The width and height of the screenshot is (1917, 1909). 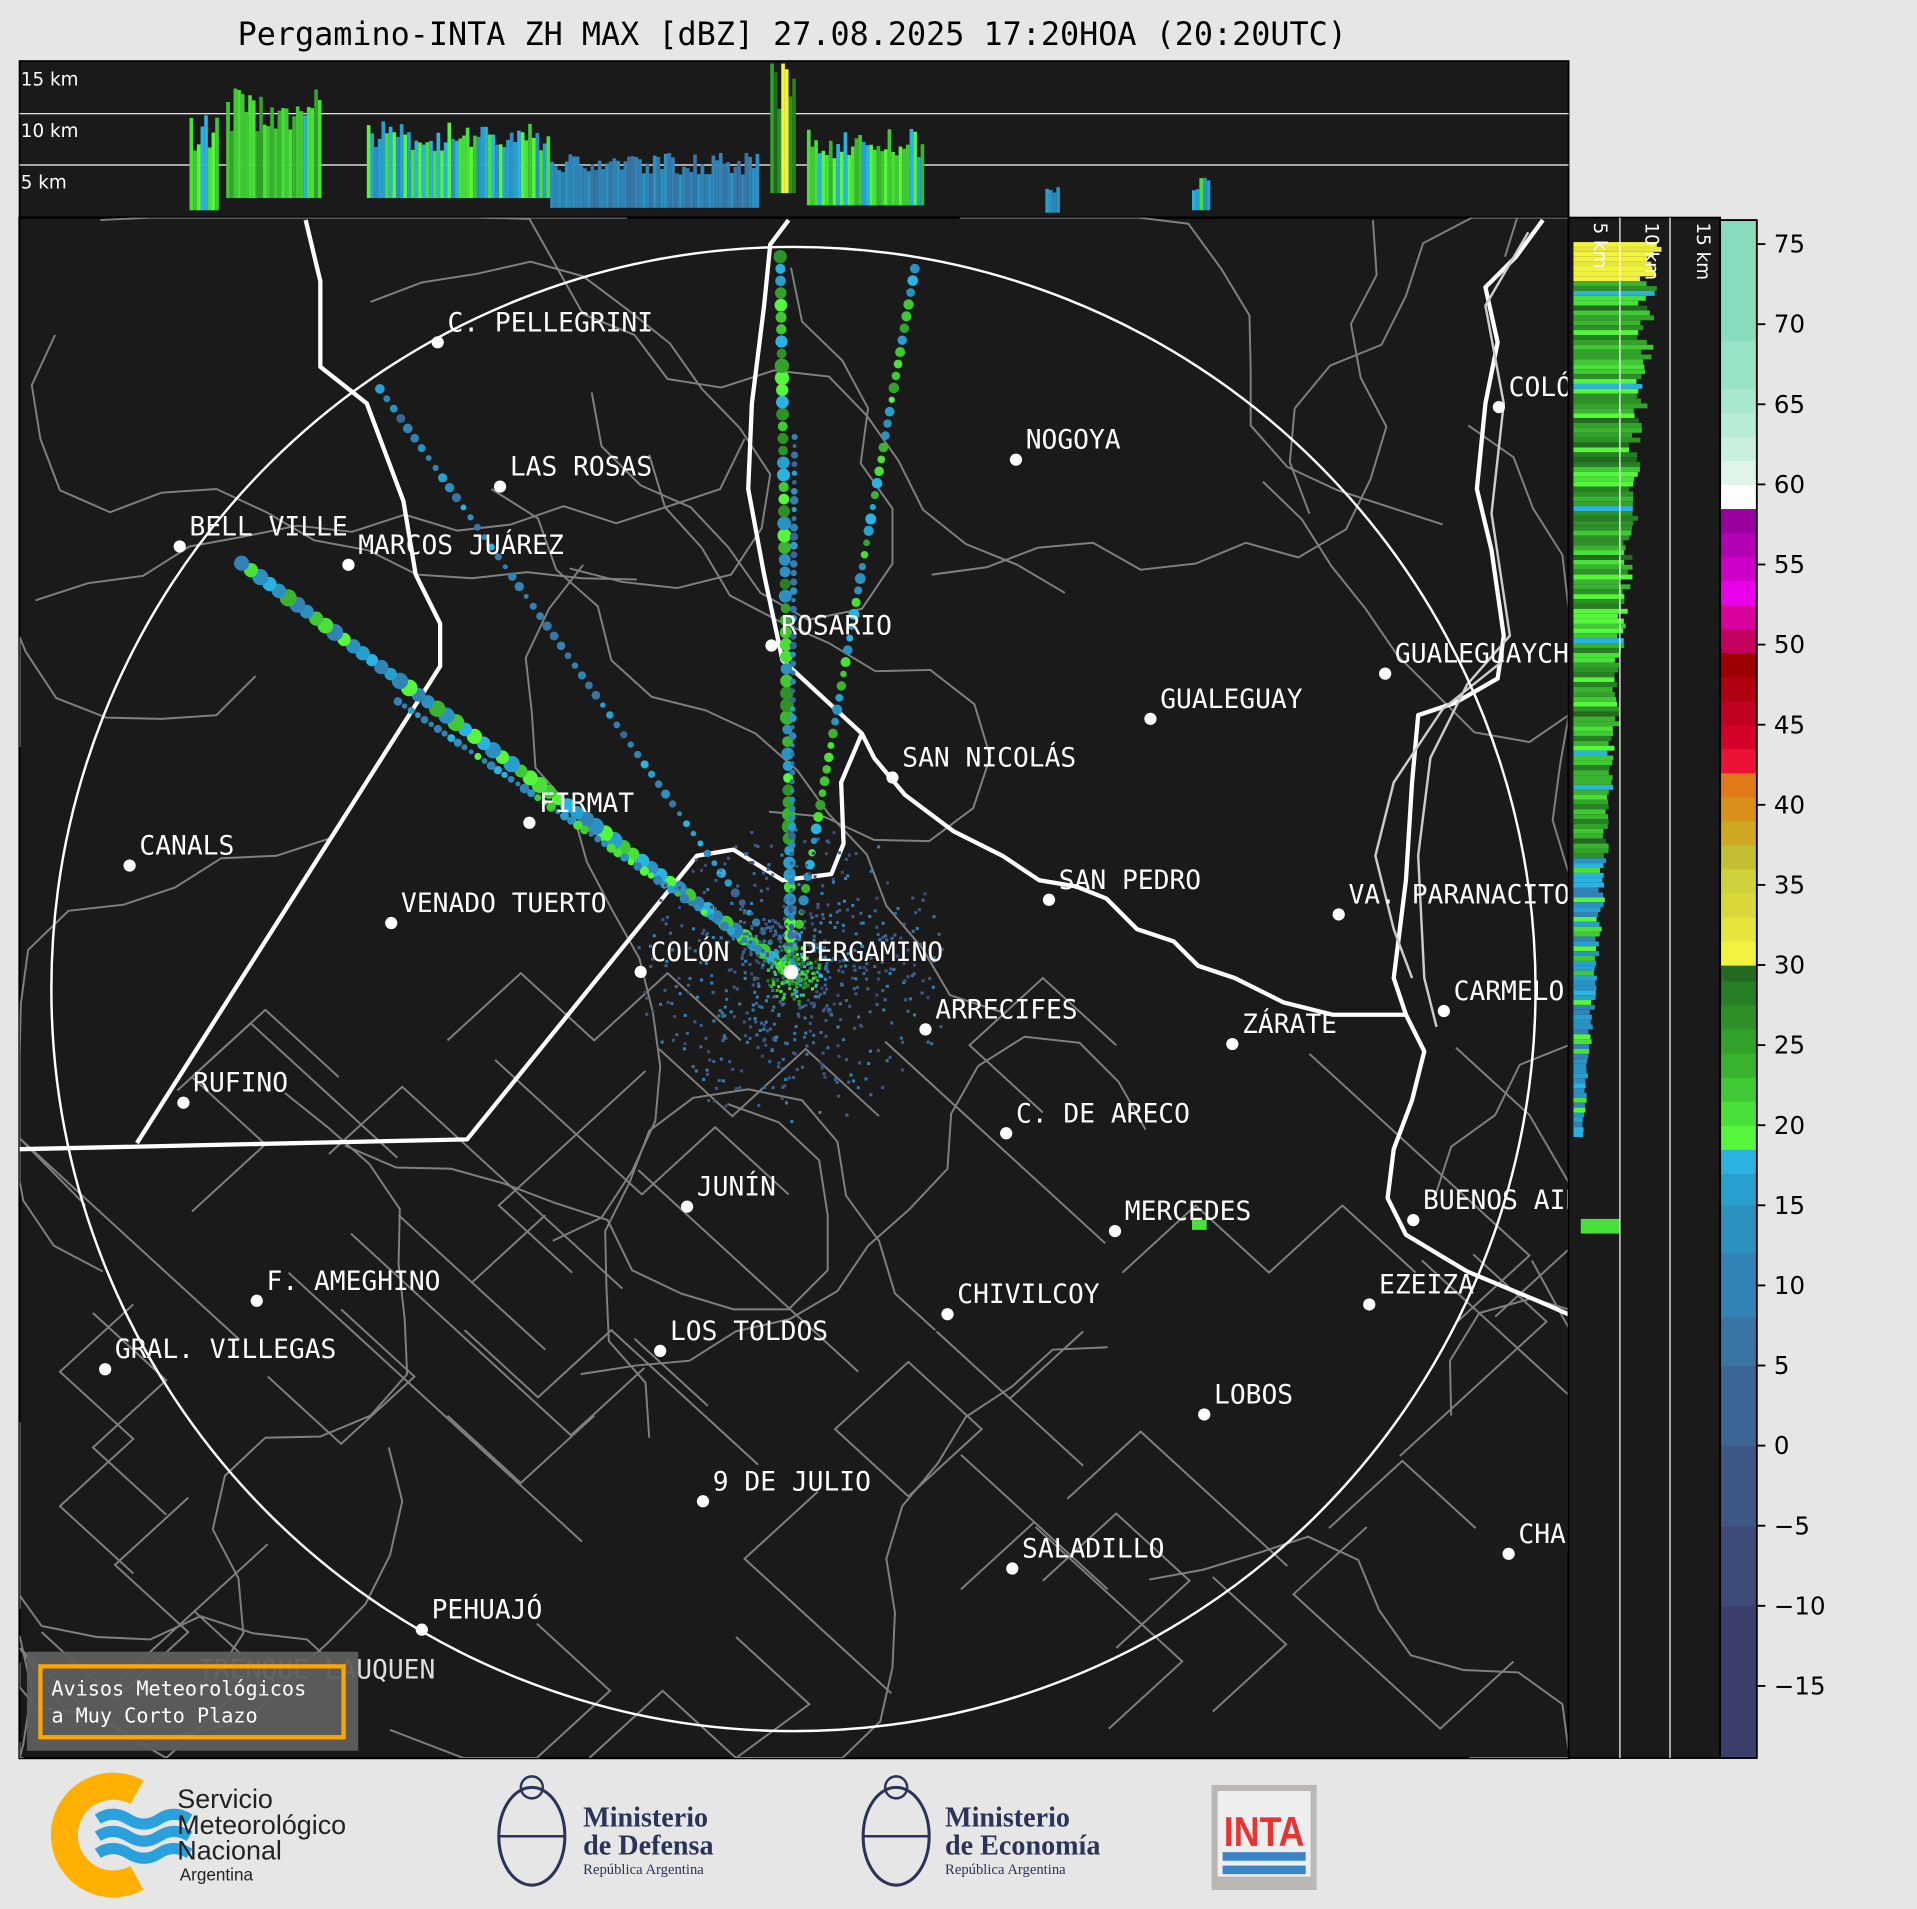 I want to click on top-cross-section: 15 km 10 km 5 km, so click(x=794, y=139).